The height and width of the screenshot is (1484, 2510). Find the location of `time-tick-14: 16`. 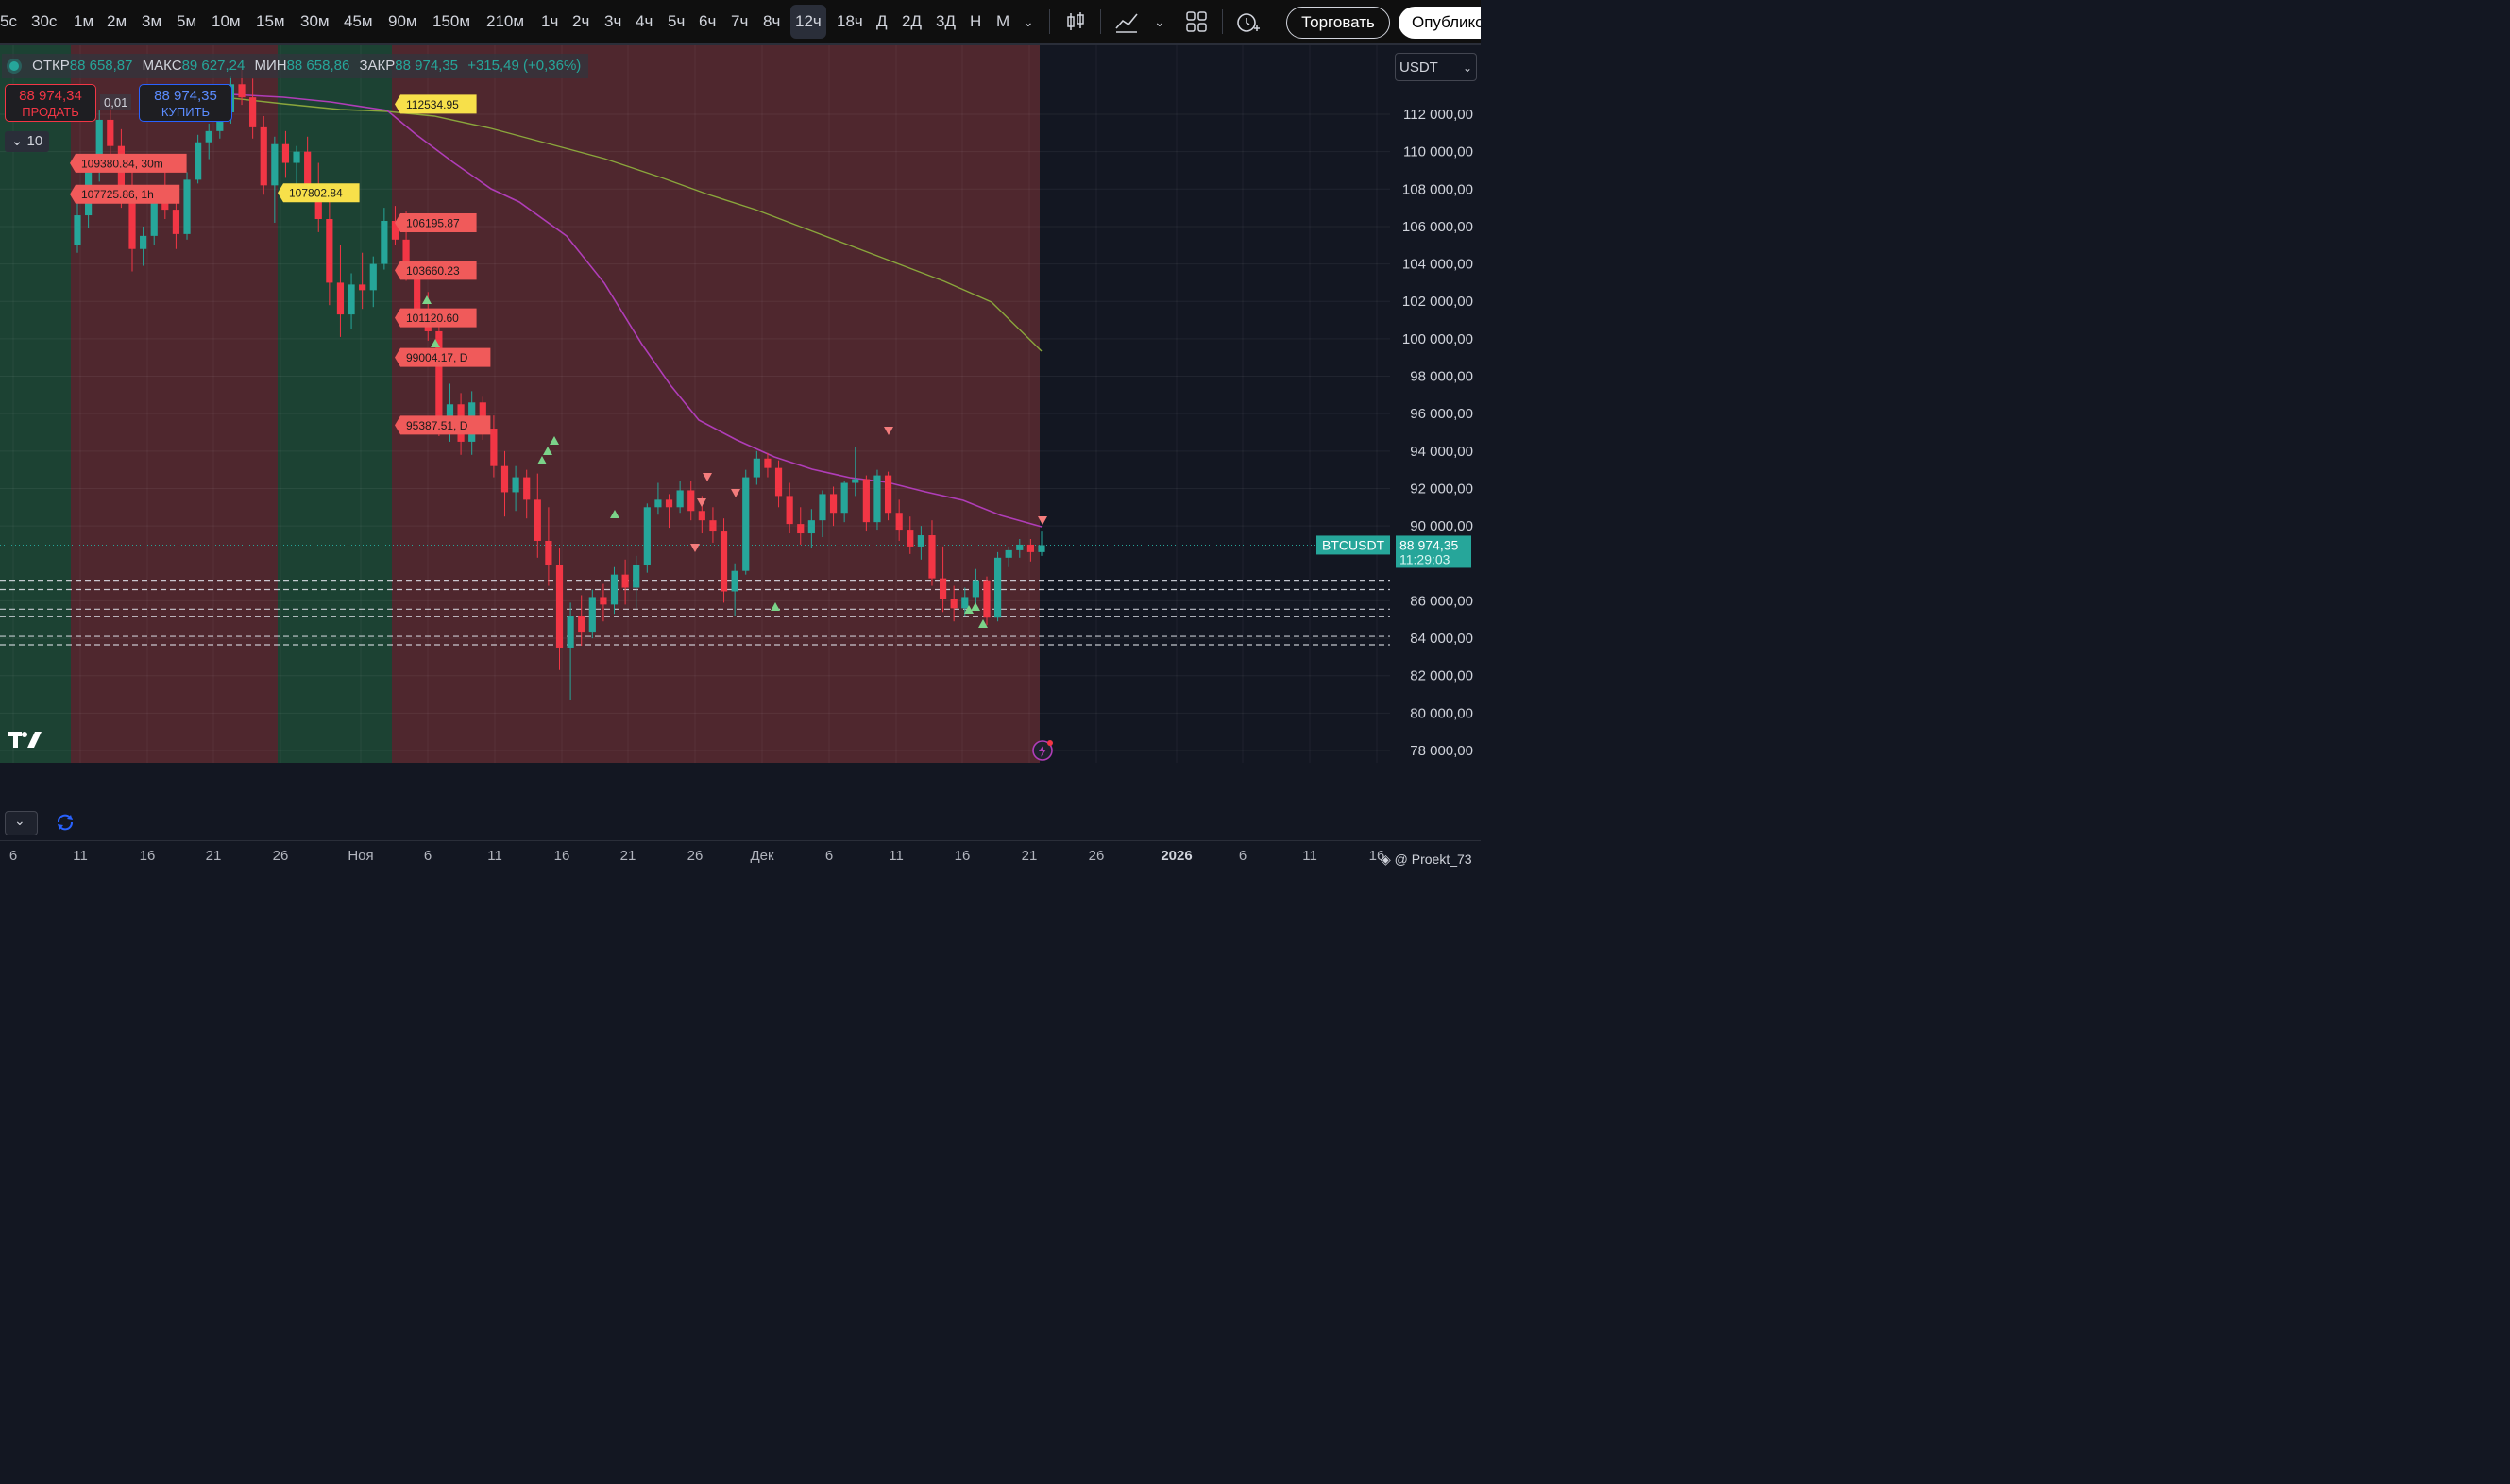

time-tick-14: 16 is located at coordinates (963, 856).